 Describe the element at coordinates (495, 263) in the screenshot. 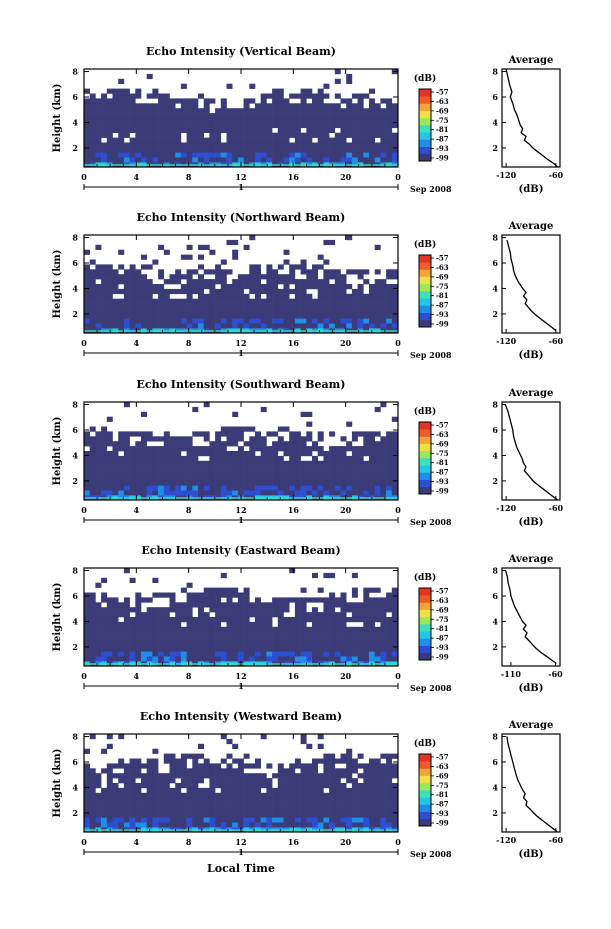

I see `average-y-tick-label: 6` at that location.